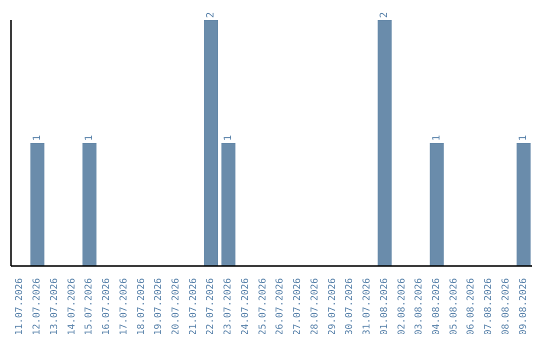 The width and height of the screenshot is (540, 340). What do you see at coordinates (37, 307) in the screenshot?
I see `x-tick-label: 12.07.2026` at bounding box center [37, 307].